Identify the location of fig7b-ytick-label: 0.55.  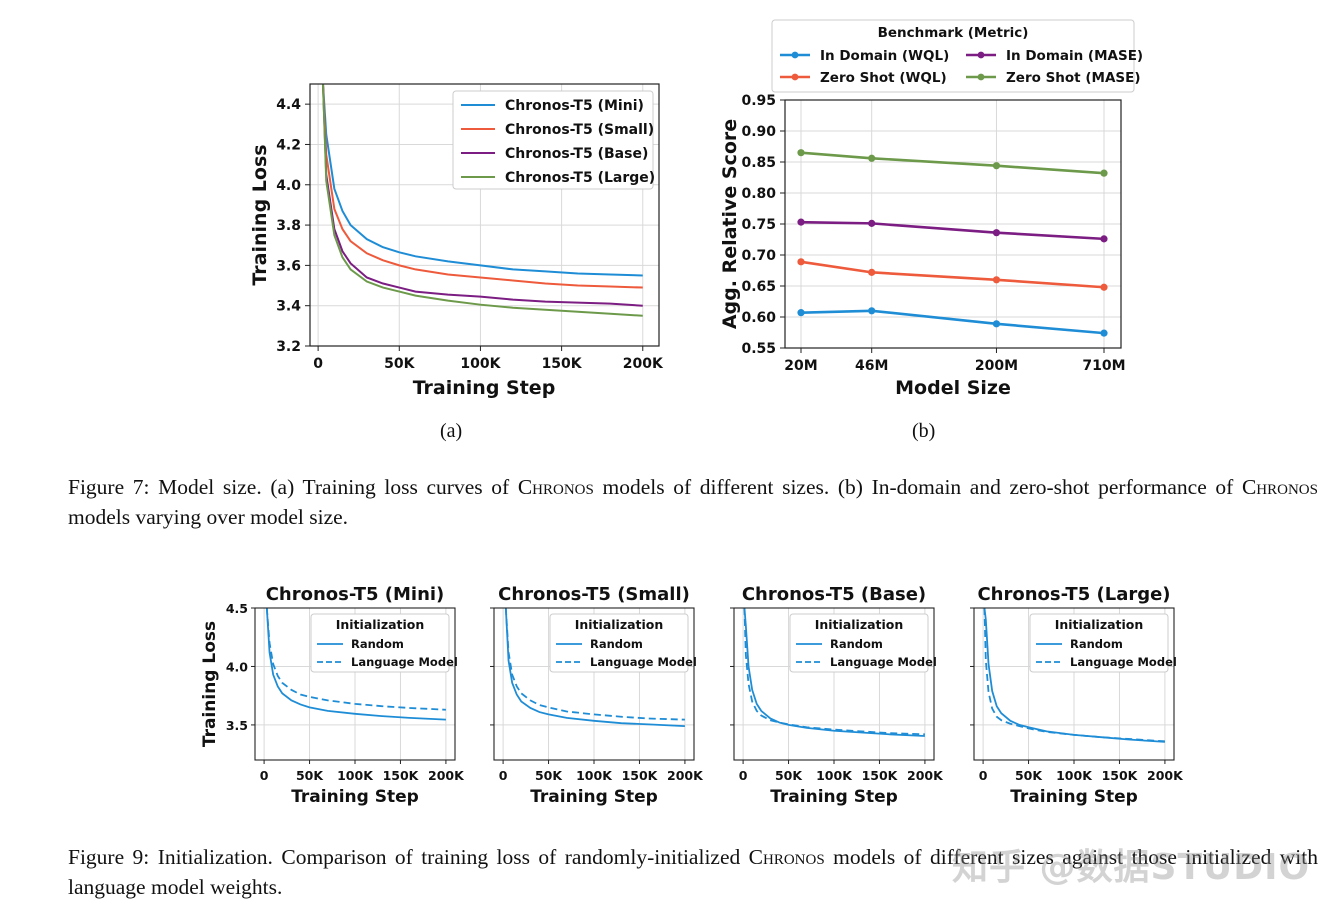
(758, 349).